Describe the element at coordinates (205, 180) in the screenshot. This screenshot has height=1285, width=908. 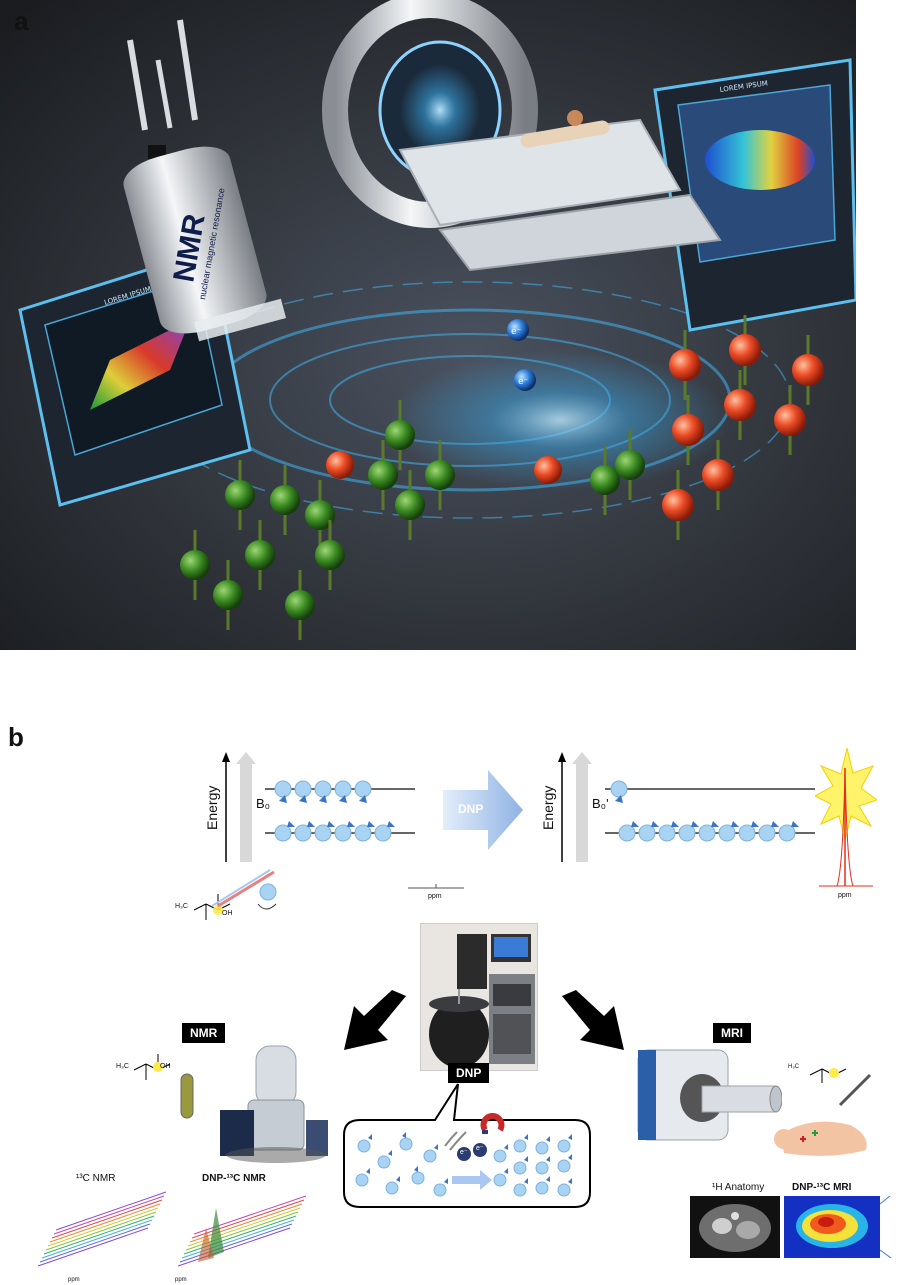
I see `nmr-magnet: NMR nuclear magnetic resonance` at that location.